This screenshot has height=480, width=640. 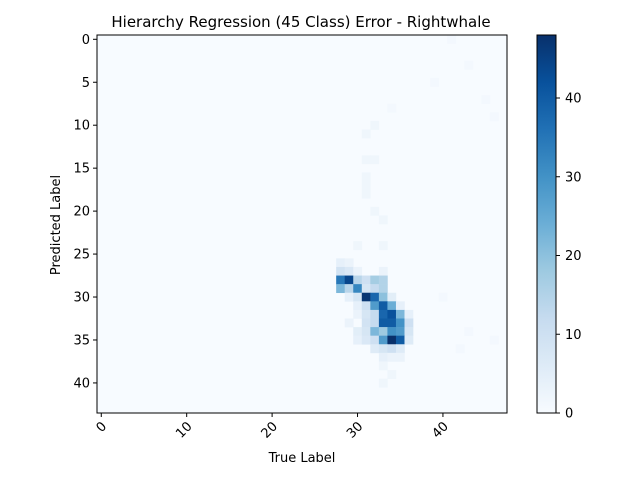 I want to click on colorbar-tick-label: 20, so click(x=573, y=256).